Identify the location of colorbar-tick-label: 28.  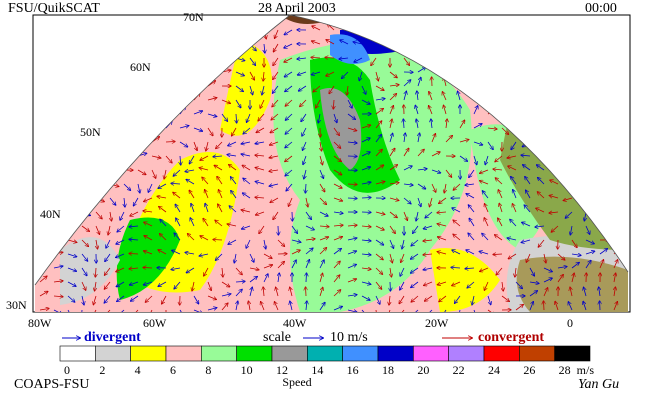
(565, 370).